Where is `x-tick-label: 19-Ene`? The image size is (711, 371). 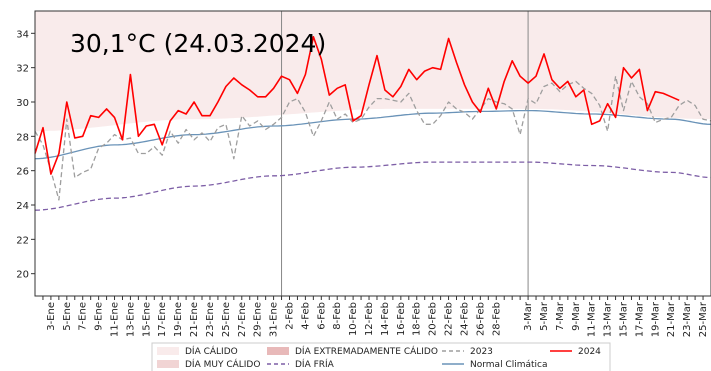
x-tick-label: 19-Ene is located at coordinates (178, 319).